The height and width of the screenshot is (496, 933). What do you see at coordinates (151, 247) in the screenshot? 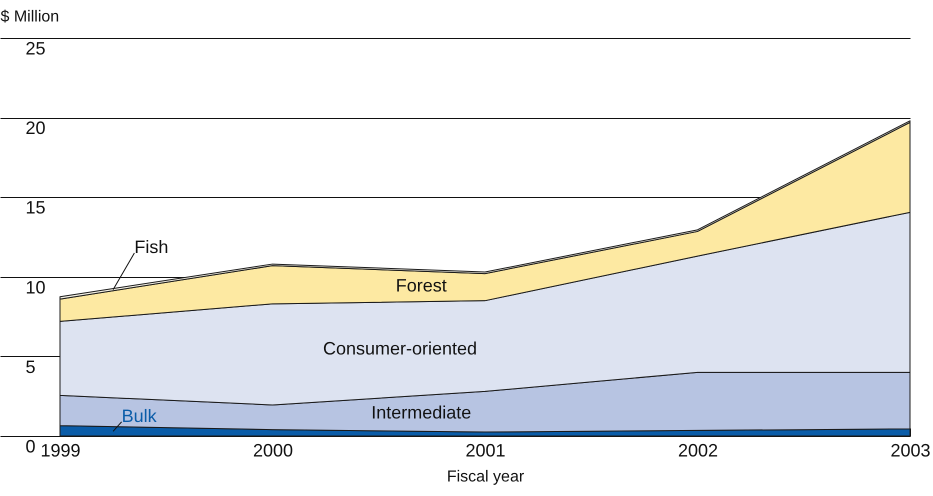
I see `series-label: Fish` at bounding box center [151, 247].